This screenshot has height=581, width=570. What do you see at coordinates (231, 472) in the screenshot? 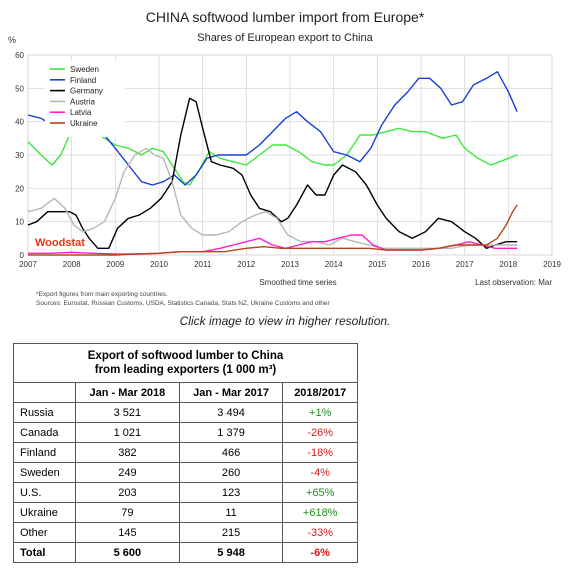
I see `cell-2017: 260` at bounding box center [231, 472].